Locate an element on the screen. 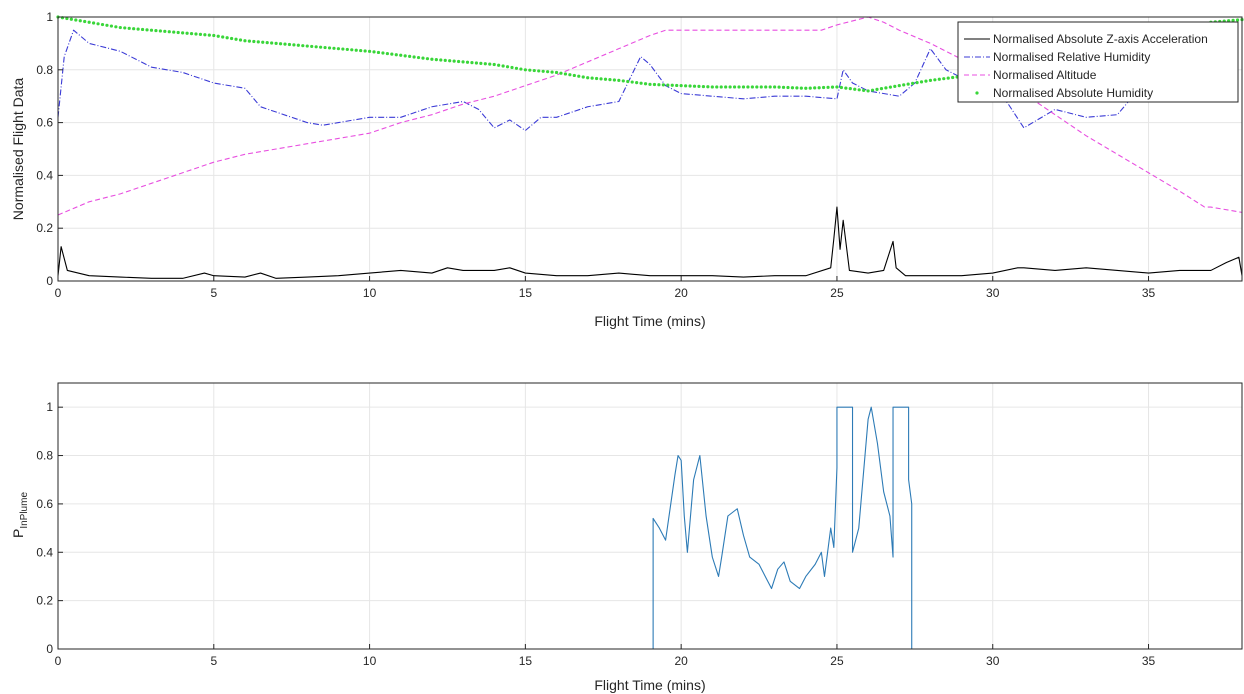  svg-text: PInPlume is located at coordinates (20, 515).